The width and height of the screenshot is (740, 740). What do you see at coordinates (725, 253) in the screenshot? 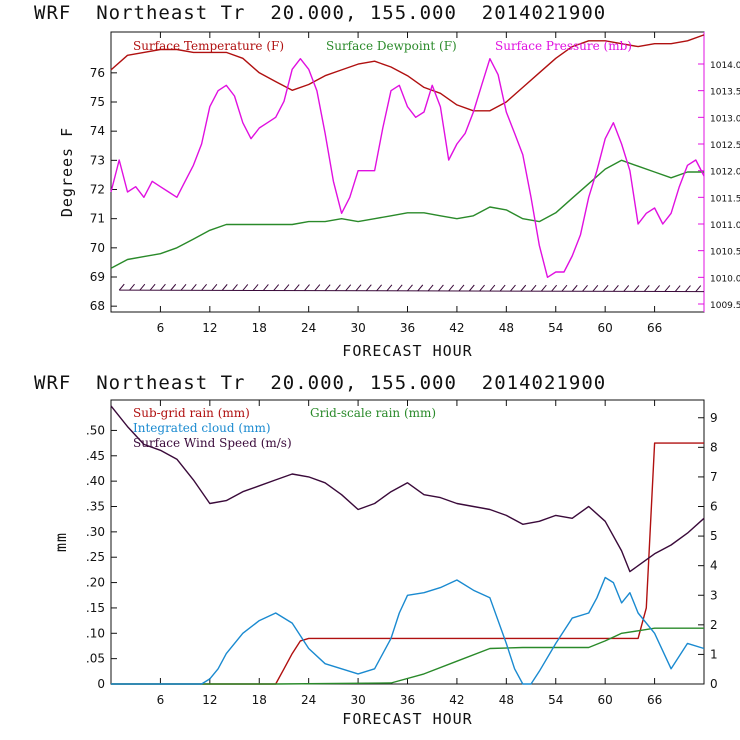
I see `chart1-y2-tick-label: 1010.5` at bounding box center [725, 253].